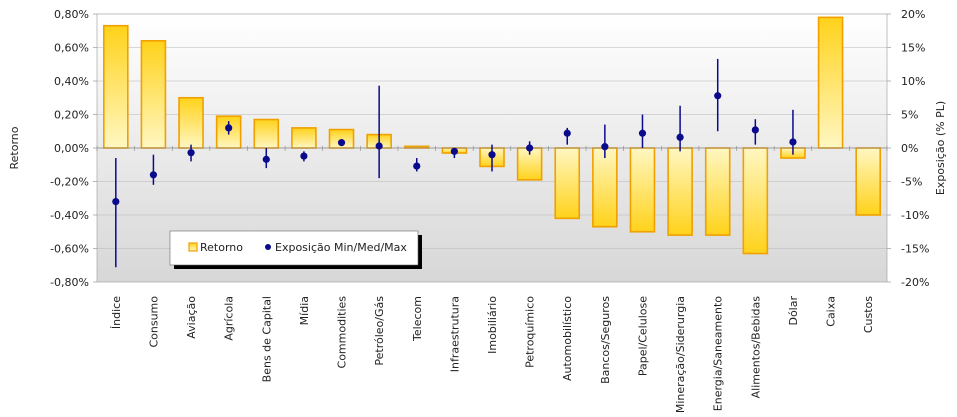  I want to click on category-label: Commodities, so click(342, 332).